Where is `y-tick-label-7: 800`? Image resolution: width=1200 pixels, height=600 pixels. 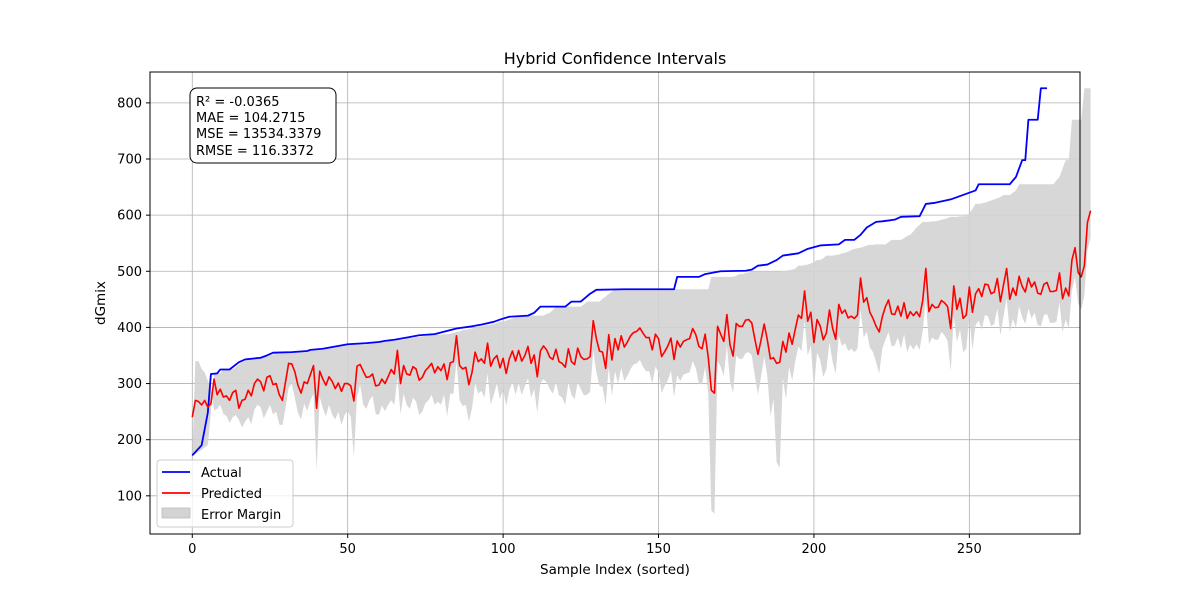 y-tick-label-7: 800 is located at coordinates (129, 103).